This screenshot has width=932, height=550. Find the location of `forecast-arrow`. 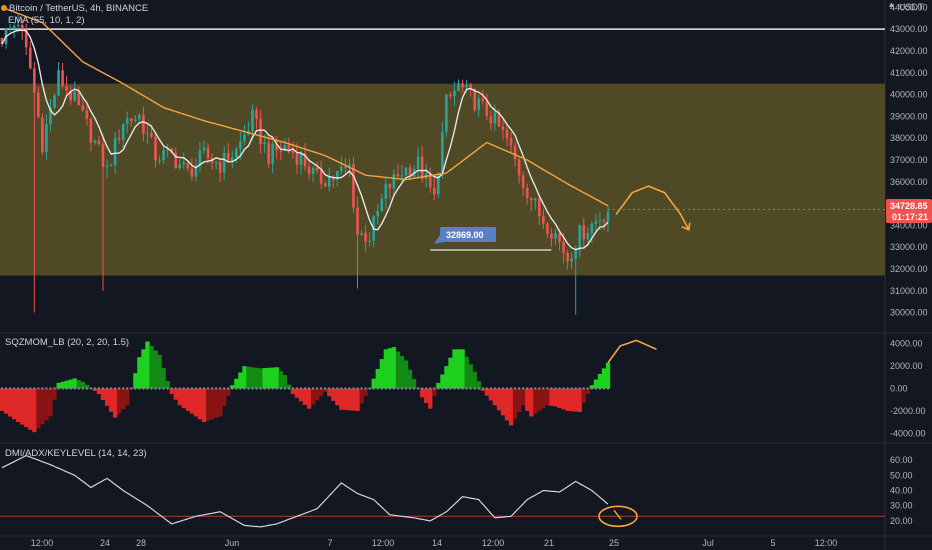

forecast-arrow is located at coordinates (652, 208).